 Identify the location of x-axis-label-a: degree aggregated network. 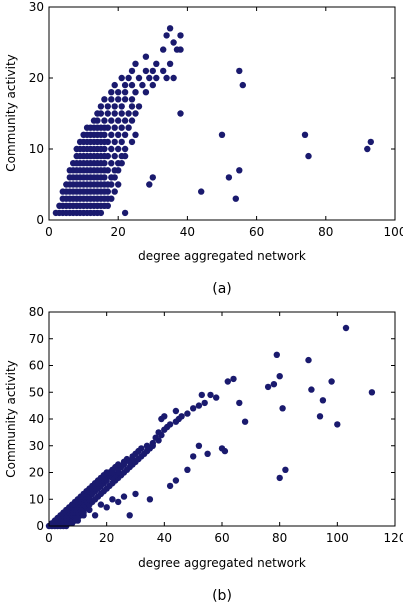
(222, 256).